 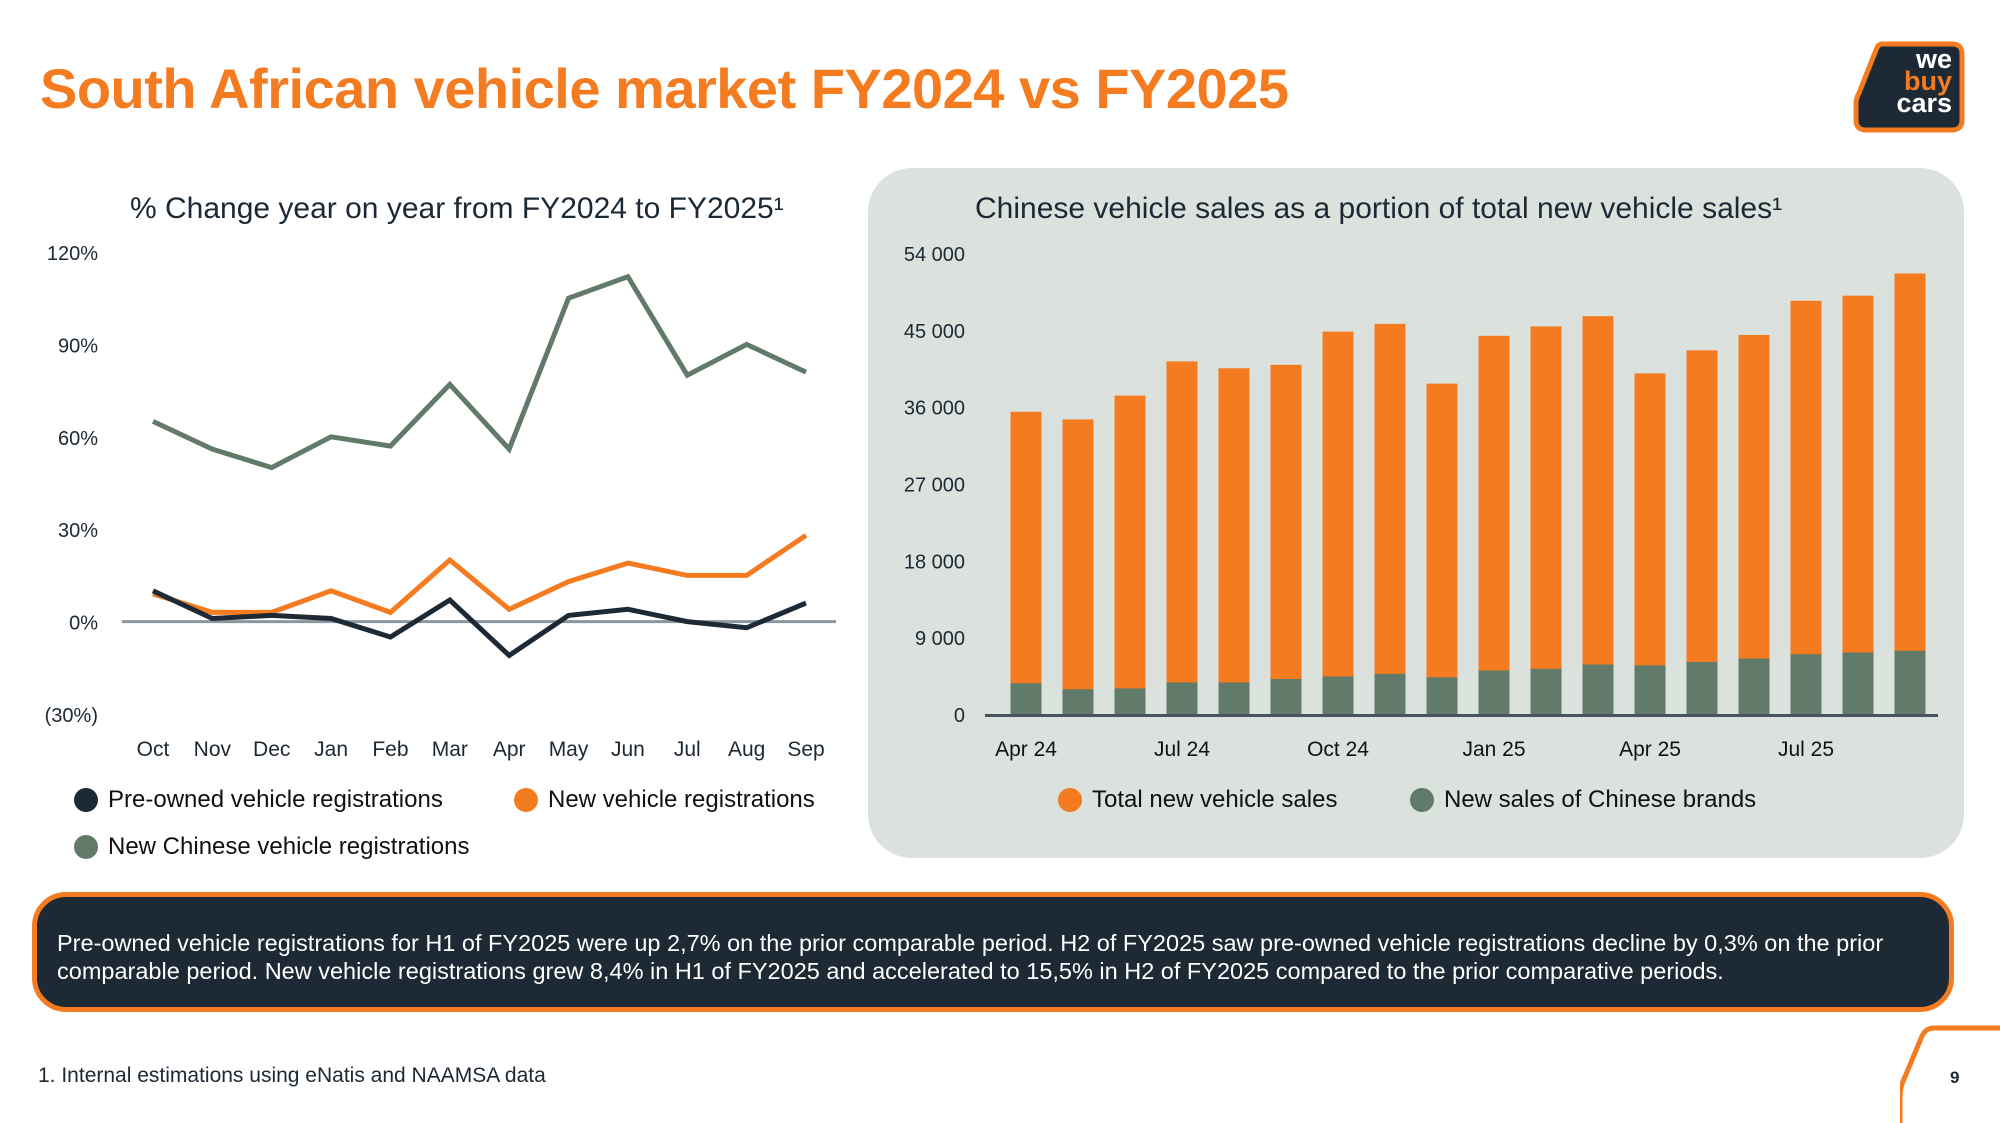 What do you see at coordinates (934, 486) in the screenshot?
I see `y-tick-label: 27 000` at bounding box center [934, 486].